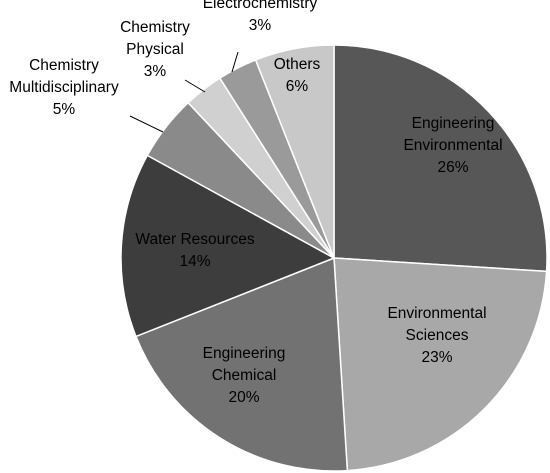  I want to click on slice-label-water-resources: Water Resources 14%, so click(194, 250).